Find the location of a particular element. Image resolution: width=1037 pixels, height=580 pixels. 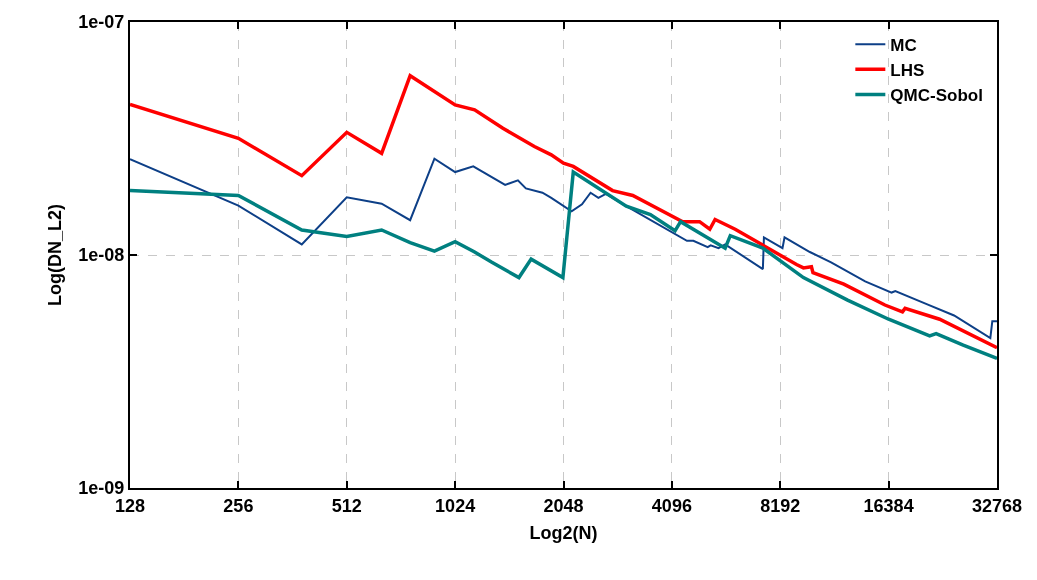

legend-label: MC is located at coordinates (903, 45).